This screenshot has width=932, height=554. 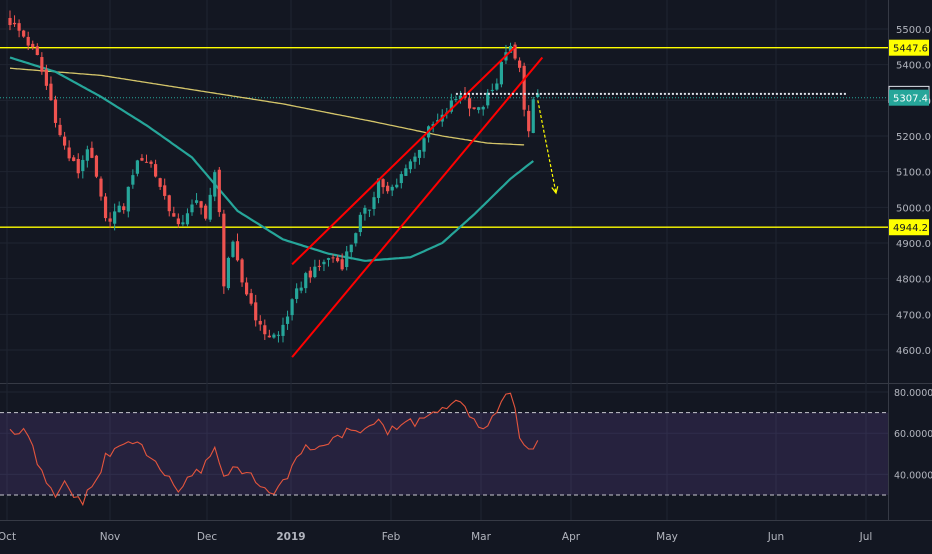 I want to click on time-tick-label: Feb, so click(x=391, y=537).